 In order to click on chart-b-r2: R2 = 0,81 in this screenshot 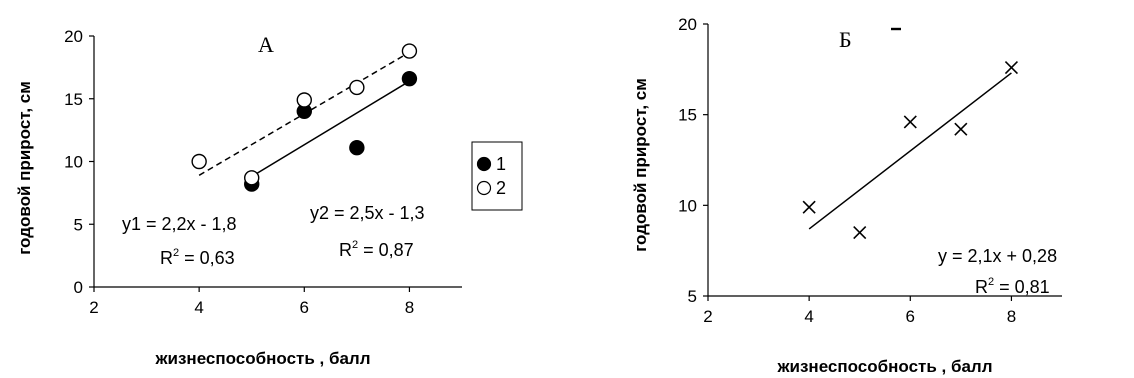, I will do `click(1012, 286)`.